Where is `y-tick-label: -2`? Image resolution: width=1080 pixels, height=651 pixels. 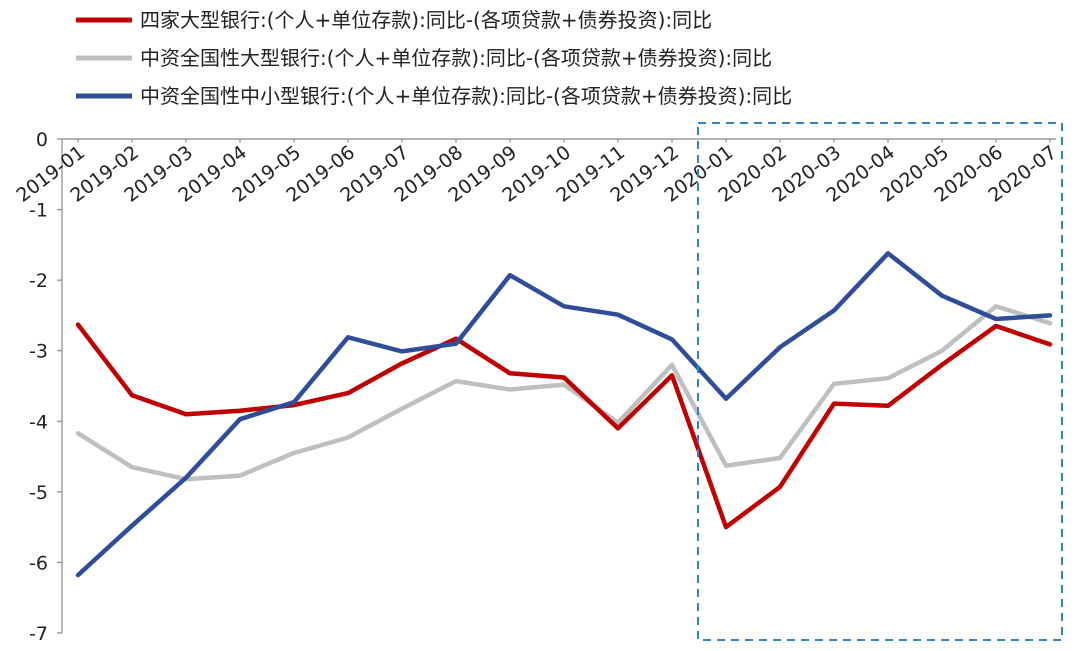
y-tick-label: -2 is located at coordinates (38, 281).